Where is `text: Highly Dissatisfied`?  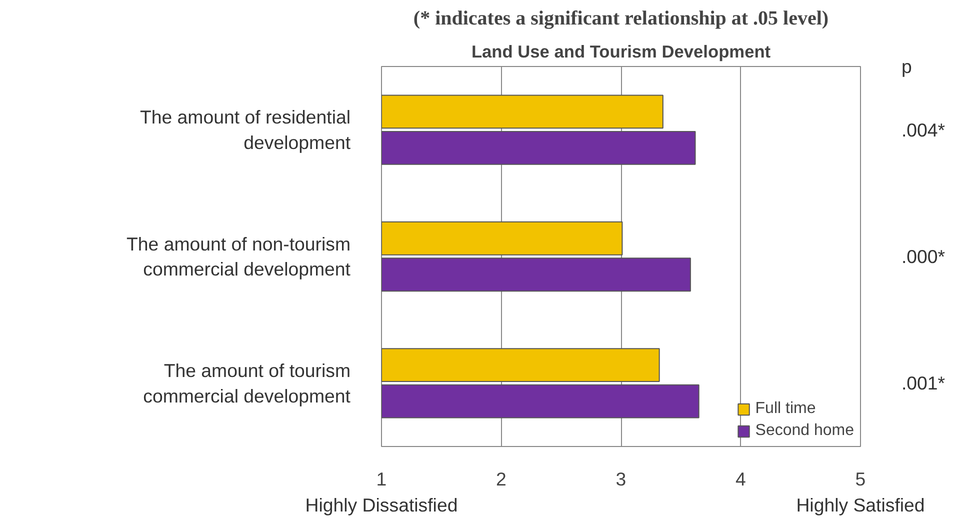 text: Highly Dissatisfied is located at coordinates (381, 505).